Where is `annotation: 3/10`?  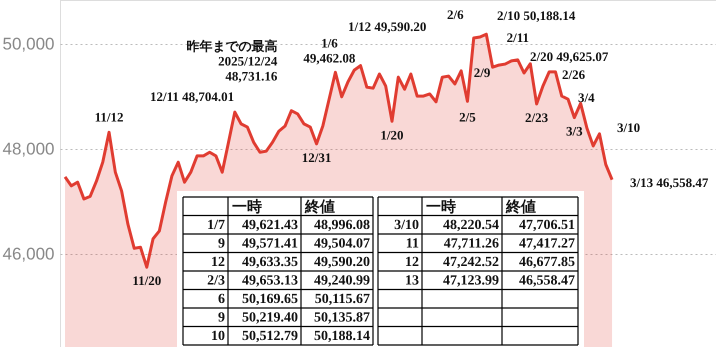
annotation: 3/10 is located at coordinates (406, 225).